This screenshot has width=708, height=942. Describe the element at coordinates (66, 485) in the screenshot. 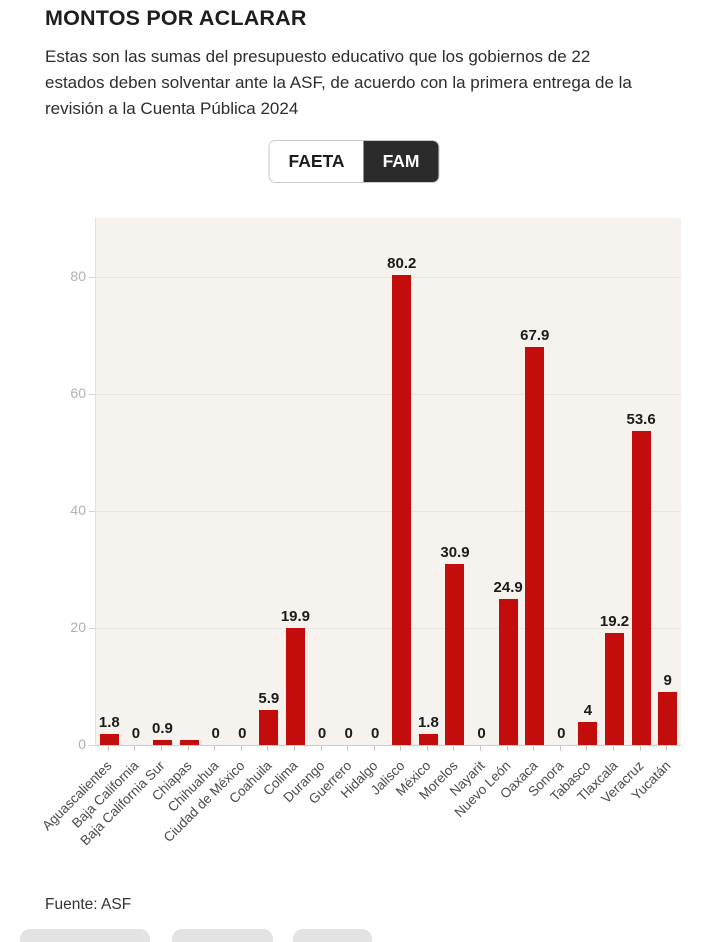

I see `y-axis: 0 20 40 60 80` at that location.